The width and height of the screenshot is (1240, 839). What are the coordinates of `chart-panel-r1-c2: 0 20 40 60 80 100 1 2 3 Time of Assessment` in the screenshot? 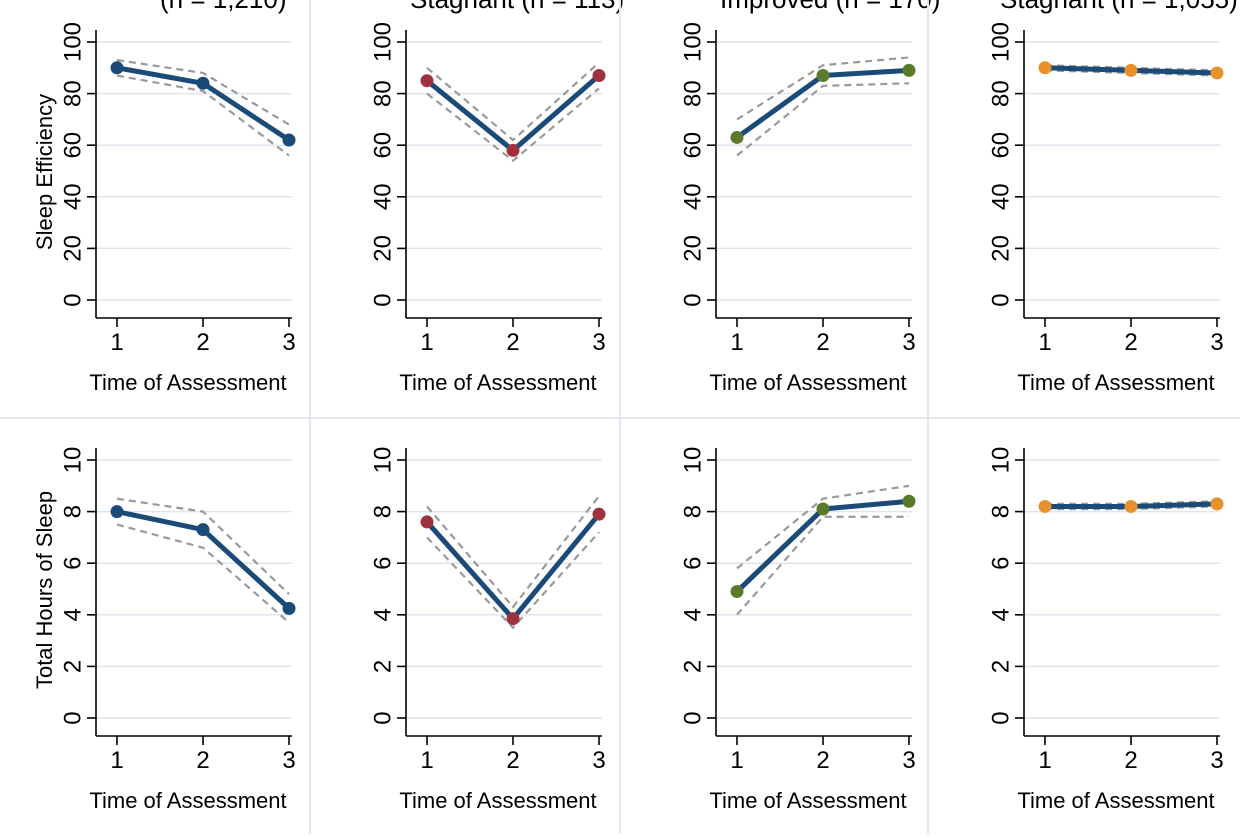 It's located at (487, 208).